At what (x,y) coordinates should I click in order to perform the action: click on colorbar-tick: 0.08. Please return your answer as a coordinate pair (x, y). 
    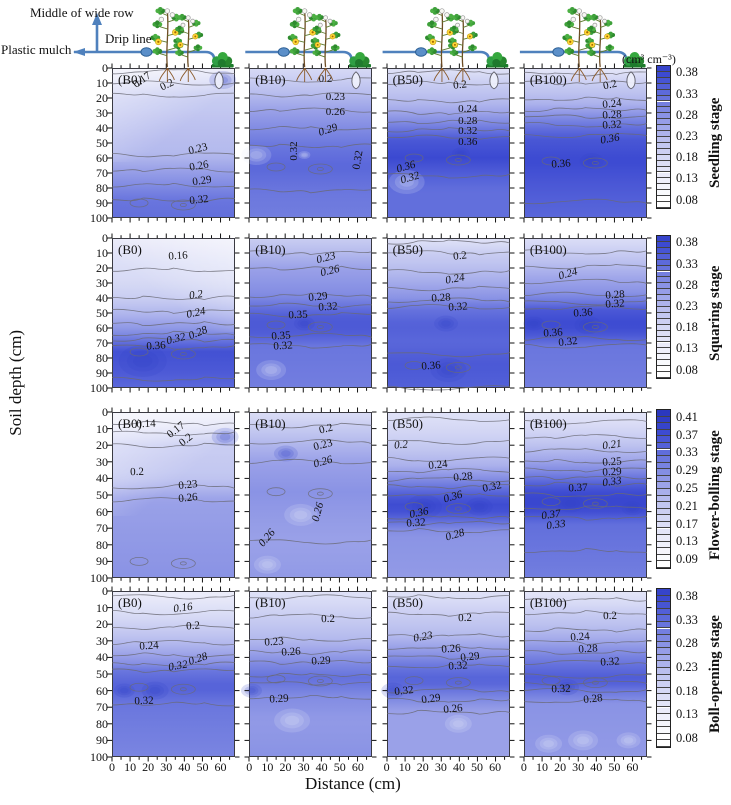
    Looking at the image, I should click on (687, 737).